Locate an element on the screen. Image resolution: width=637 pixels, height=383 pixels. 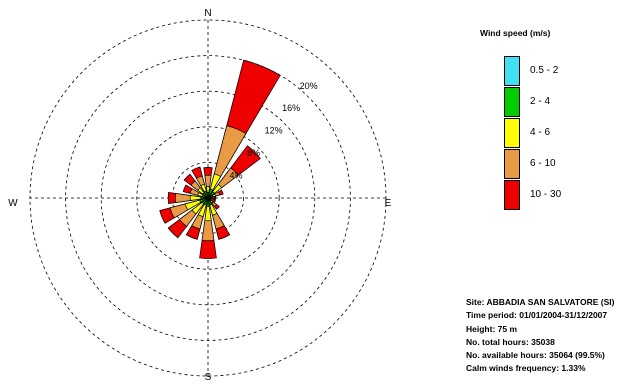
legend-label: 10 - 30 is located at coordinates (546, 194).